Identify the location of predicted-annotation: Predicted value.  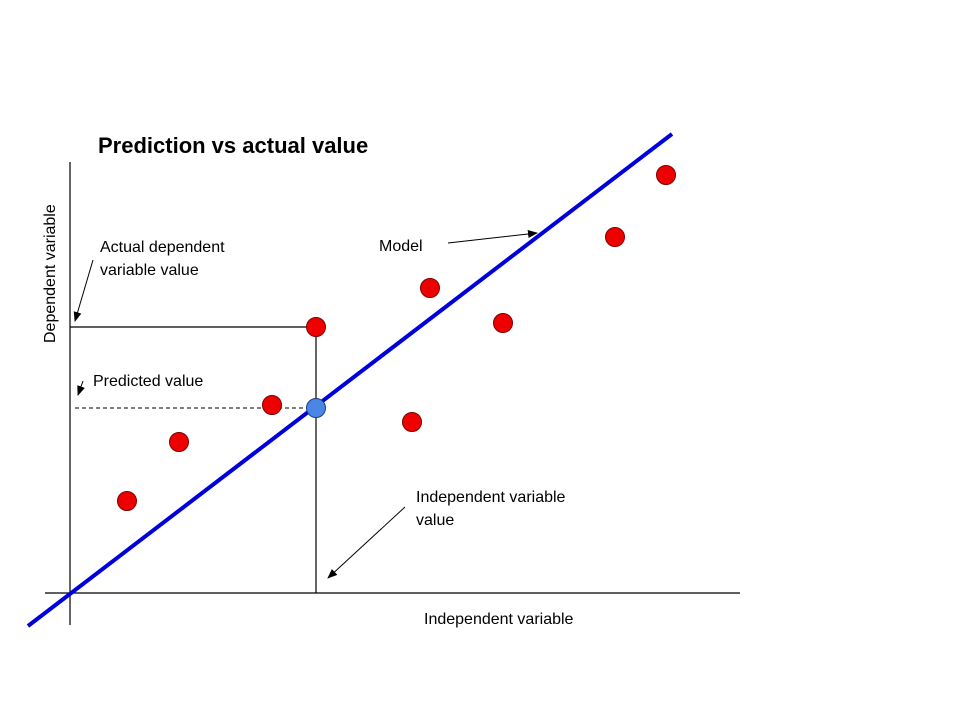
(148, 381).